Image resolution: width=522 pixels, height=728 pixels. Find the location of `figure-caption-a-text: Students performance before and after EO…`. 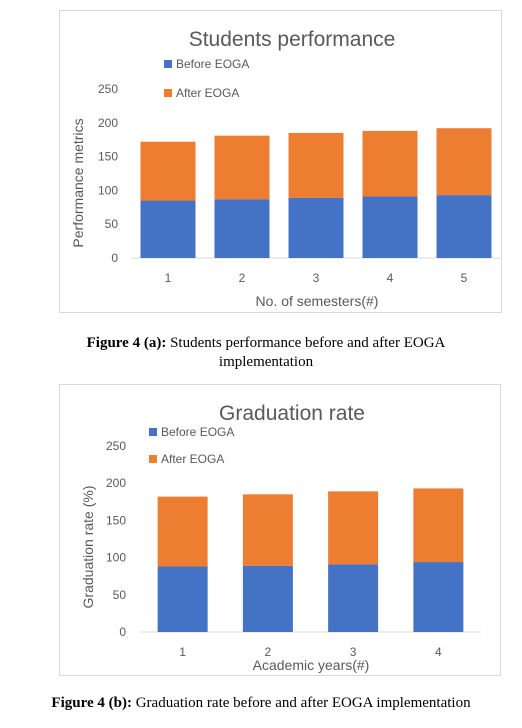

figure-caption-a-text: Students performance before and after EO… is located at coordinates (306, 352).